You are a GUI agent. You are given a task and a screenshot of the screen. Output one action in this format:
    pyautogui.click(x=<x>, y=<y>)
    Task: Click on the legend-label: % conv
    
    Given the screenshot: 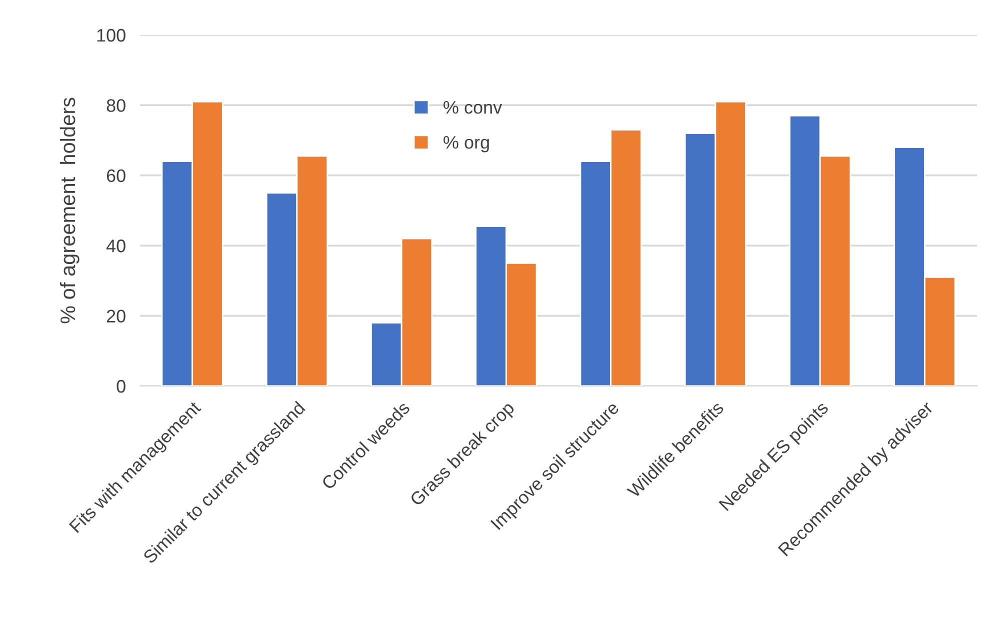 What is the action you would take?
    pyautogui.click(x=473, y=107)
    